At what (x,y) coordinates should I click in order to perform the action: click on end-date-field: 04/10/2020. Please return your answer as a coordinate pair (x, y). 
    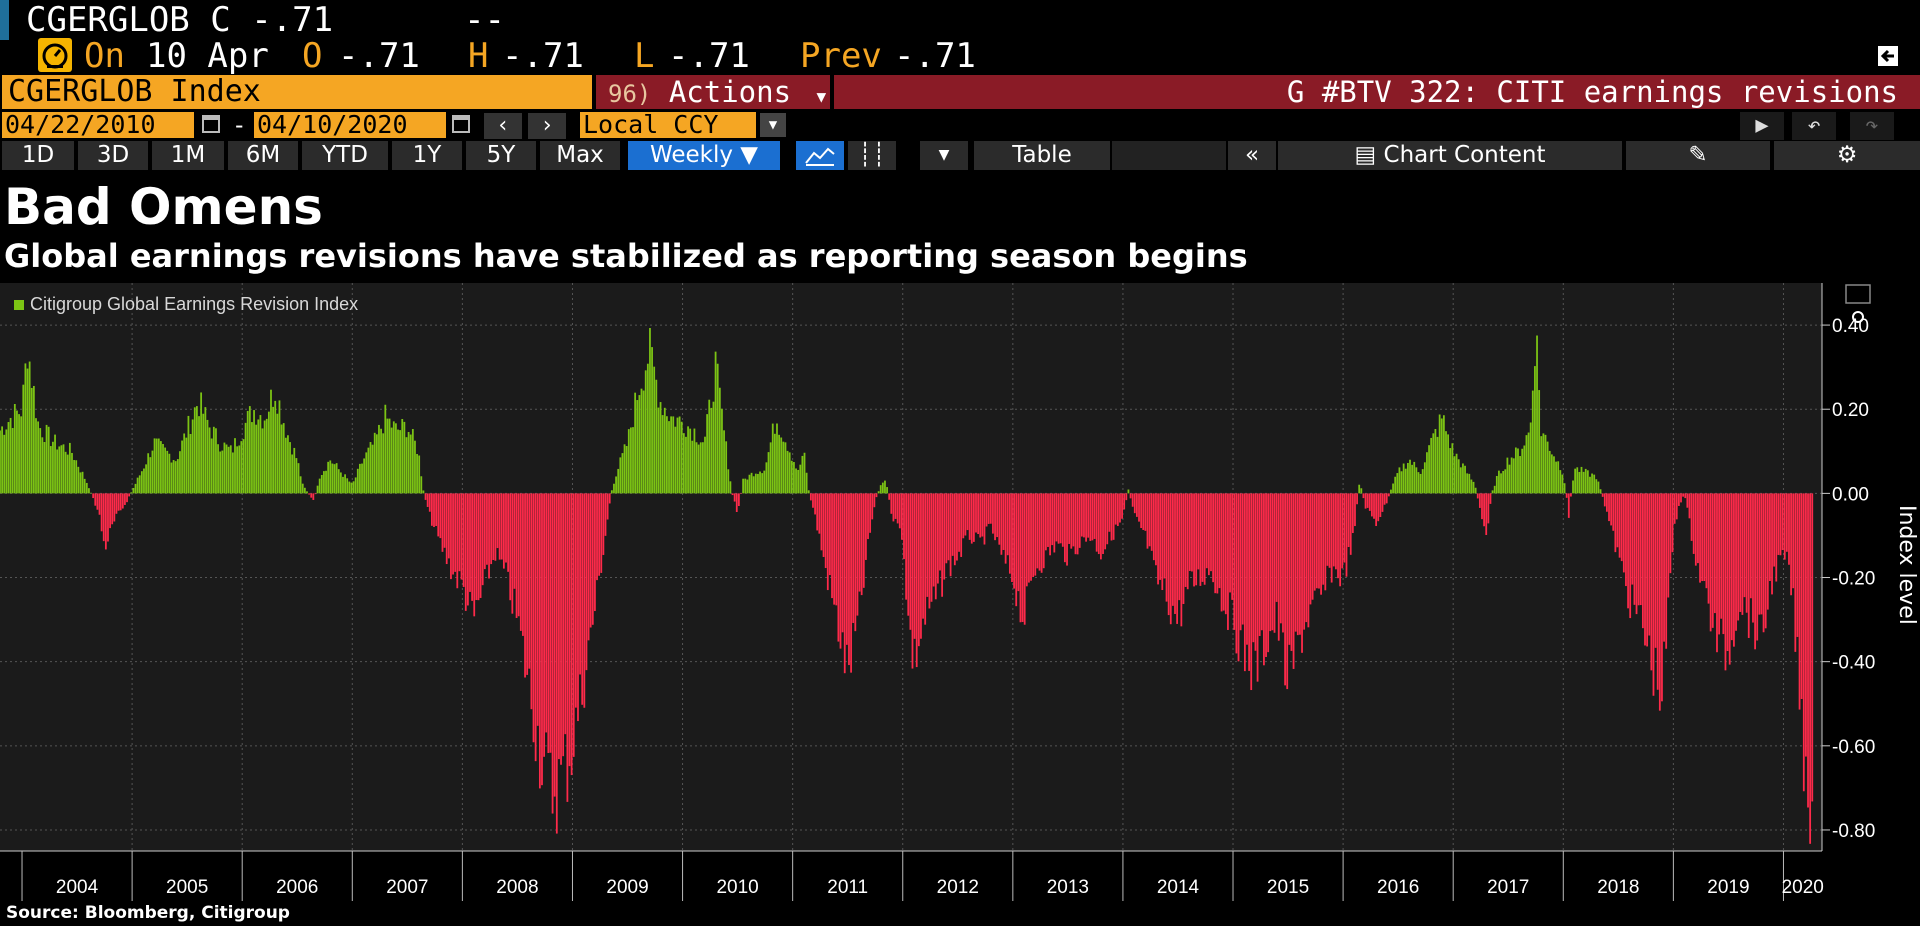
    Looking at the image, I should click on (350, 125).